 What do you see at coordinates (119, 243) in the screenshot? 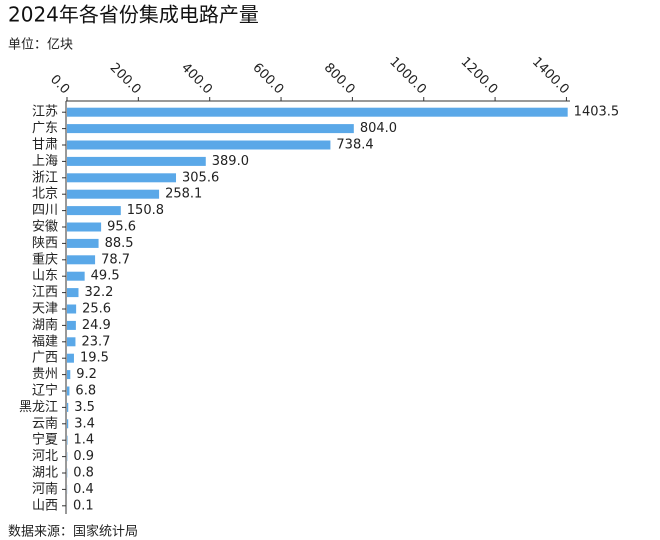
I see `data-label: 88.5` at bounding box center [119, 243].